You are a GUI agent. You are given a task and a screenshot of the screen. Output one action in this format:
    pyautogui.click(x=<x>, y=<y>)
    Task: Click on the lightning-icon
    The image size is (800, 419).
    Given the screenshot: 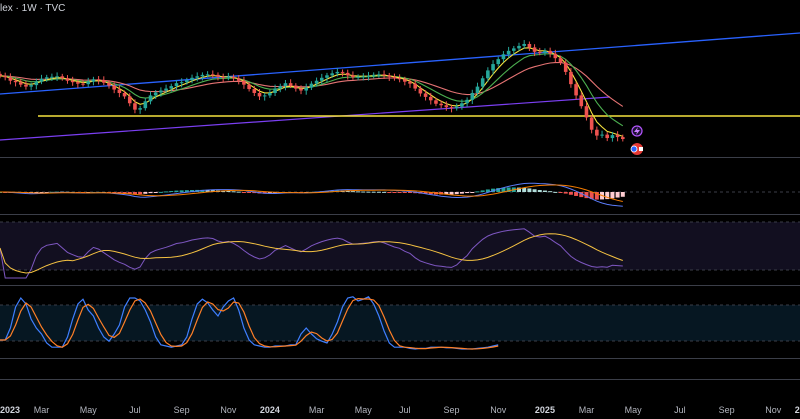 What is the action you would take?
    pyautogui.click(x=637, y=131)
    